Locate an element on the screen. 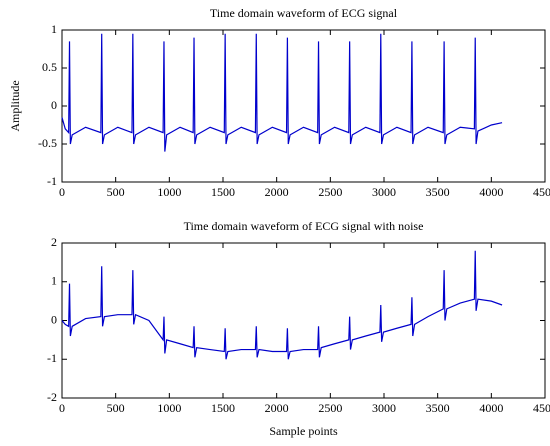 The image size is (550, 446). y-tick-label: 2 is located at coordinates (54, 242).